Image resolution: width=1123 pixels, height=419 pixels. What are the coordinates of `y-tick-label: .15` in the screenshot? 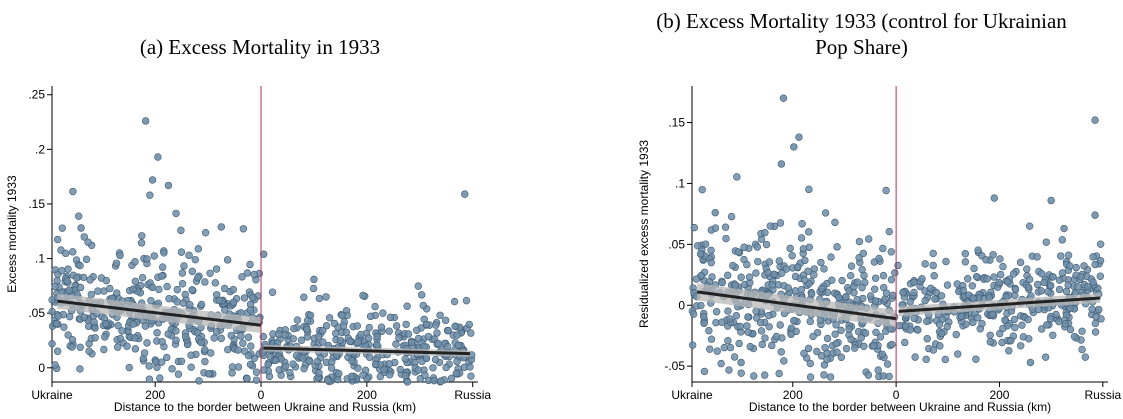 It's located at (36, 204).